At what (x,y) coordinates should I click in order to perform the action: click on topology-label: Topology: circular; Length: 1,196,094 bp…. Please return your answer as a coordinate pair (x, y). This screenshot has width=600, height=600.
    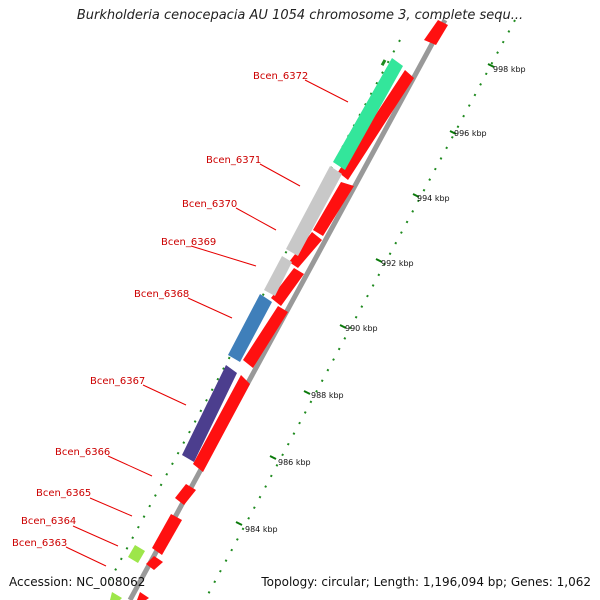
    Looking at the image, I should click on (426, 582).